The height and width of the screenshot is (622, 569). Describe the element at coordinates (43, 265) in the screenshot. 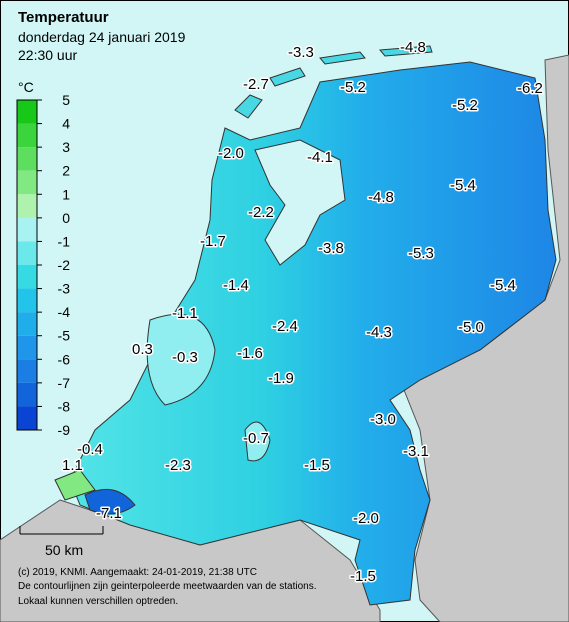

I see `legend: 5 4 3 2 1 0 -1 -2 -3 -4 -5 -6 -7 -8 -9` at that location.